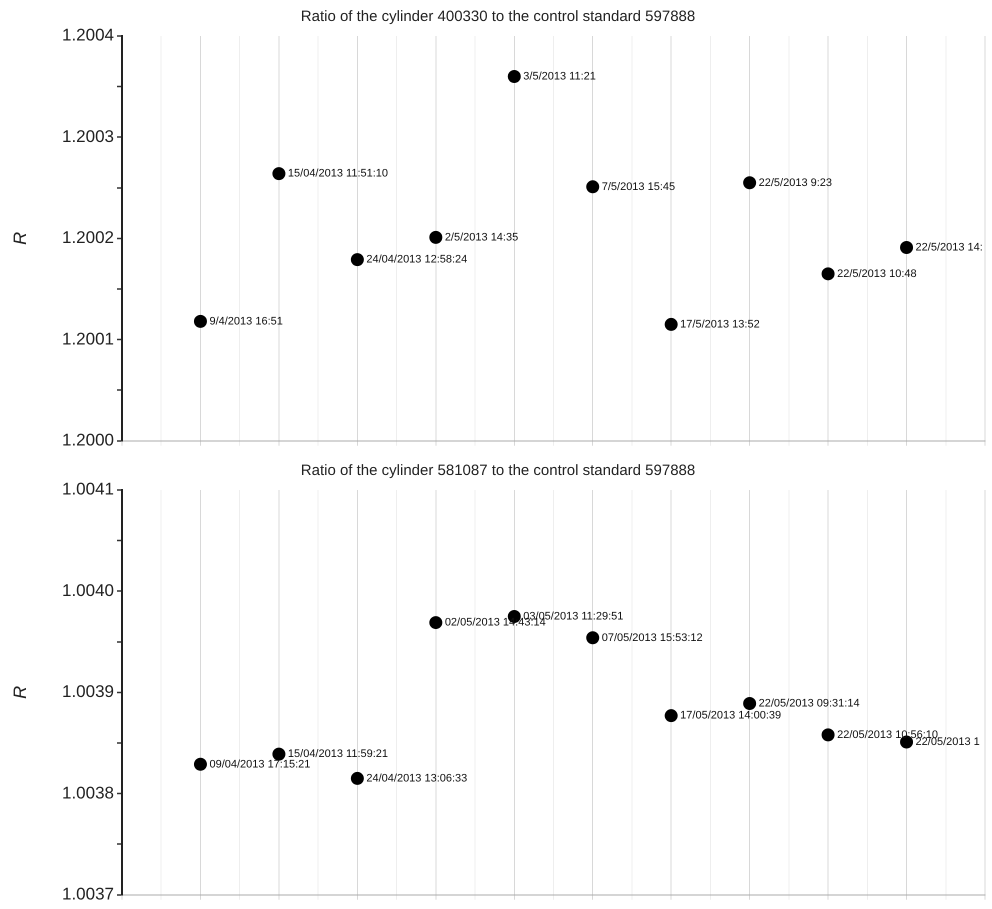 The image size is (992, 909). Describe the element at coordinates (652, 638) in the screenshot. I see `data-label: 07/05/2013 15:53:12` at that location.